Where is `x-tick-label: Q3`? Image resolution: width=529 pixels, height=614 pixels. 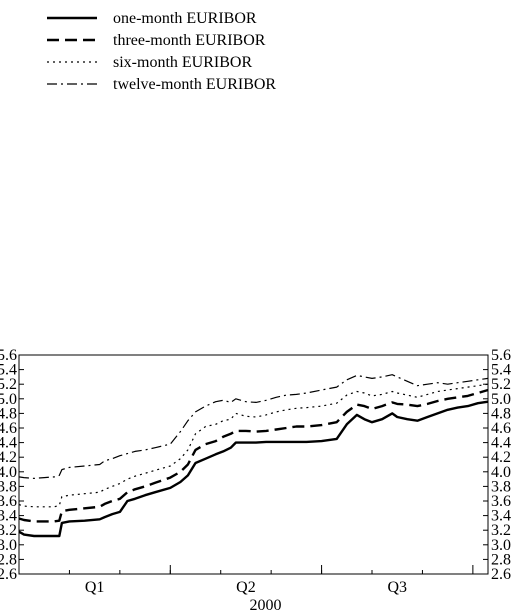 x-tick-label: Q3 is located at coordinates (397, 587).